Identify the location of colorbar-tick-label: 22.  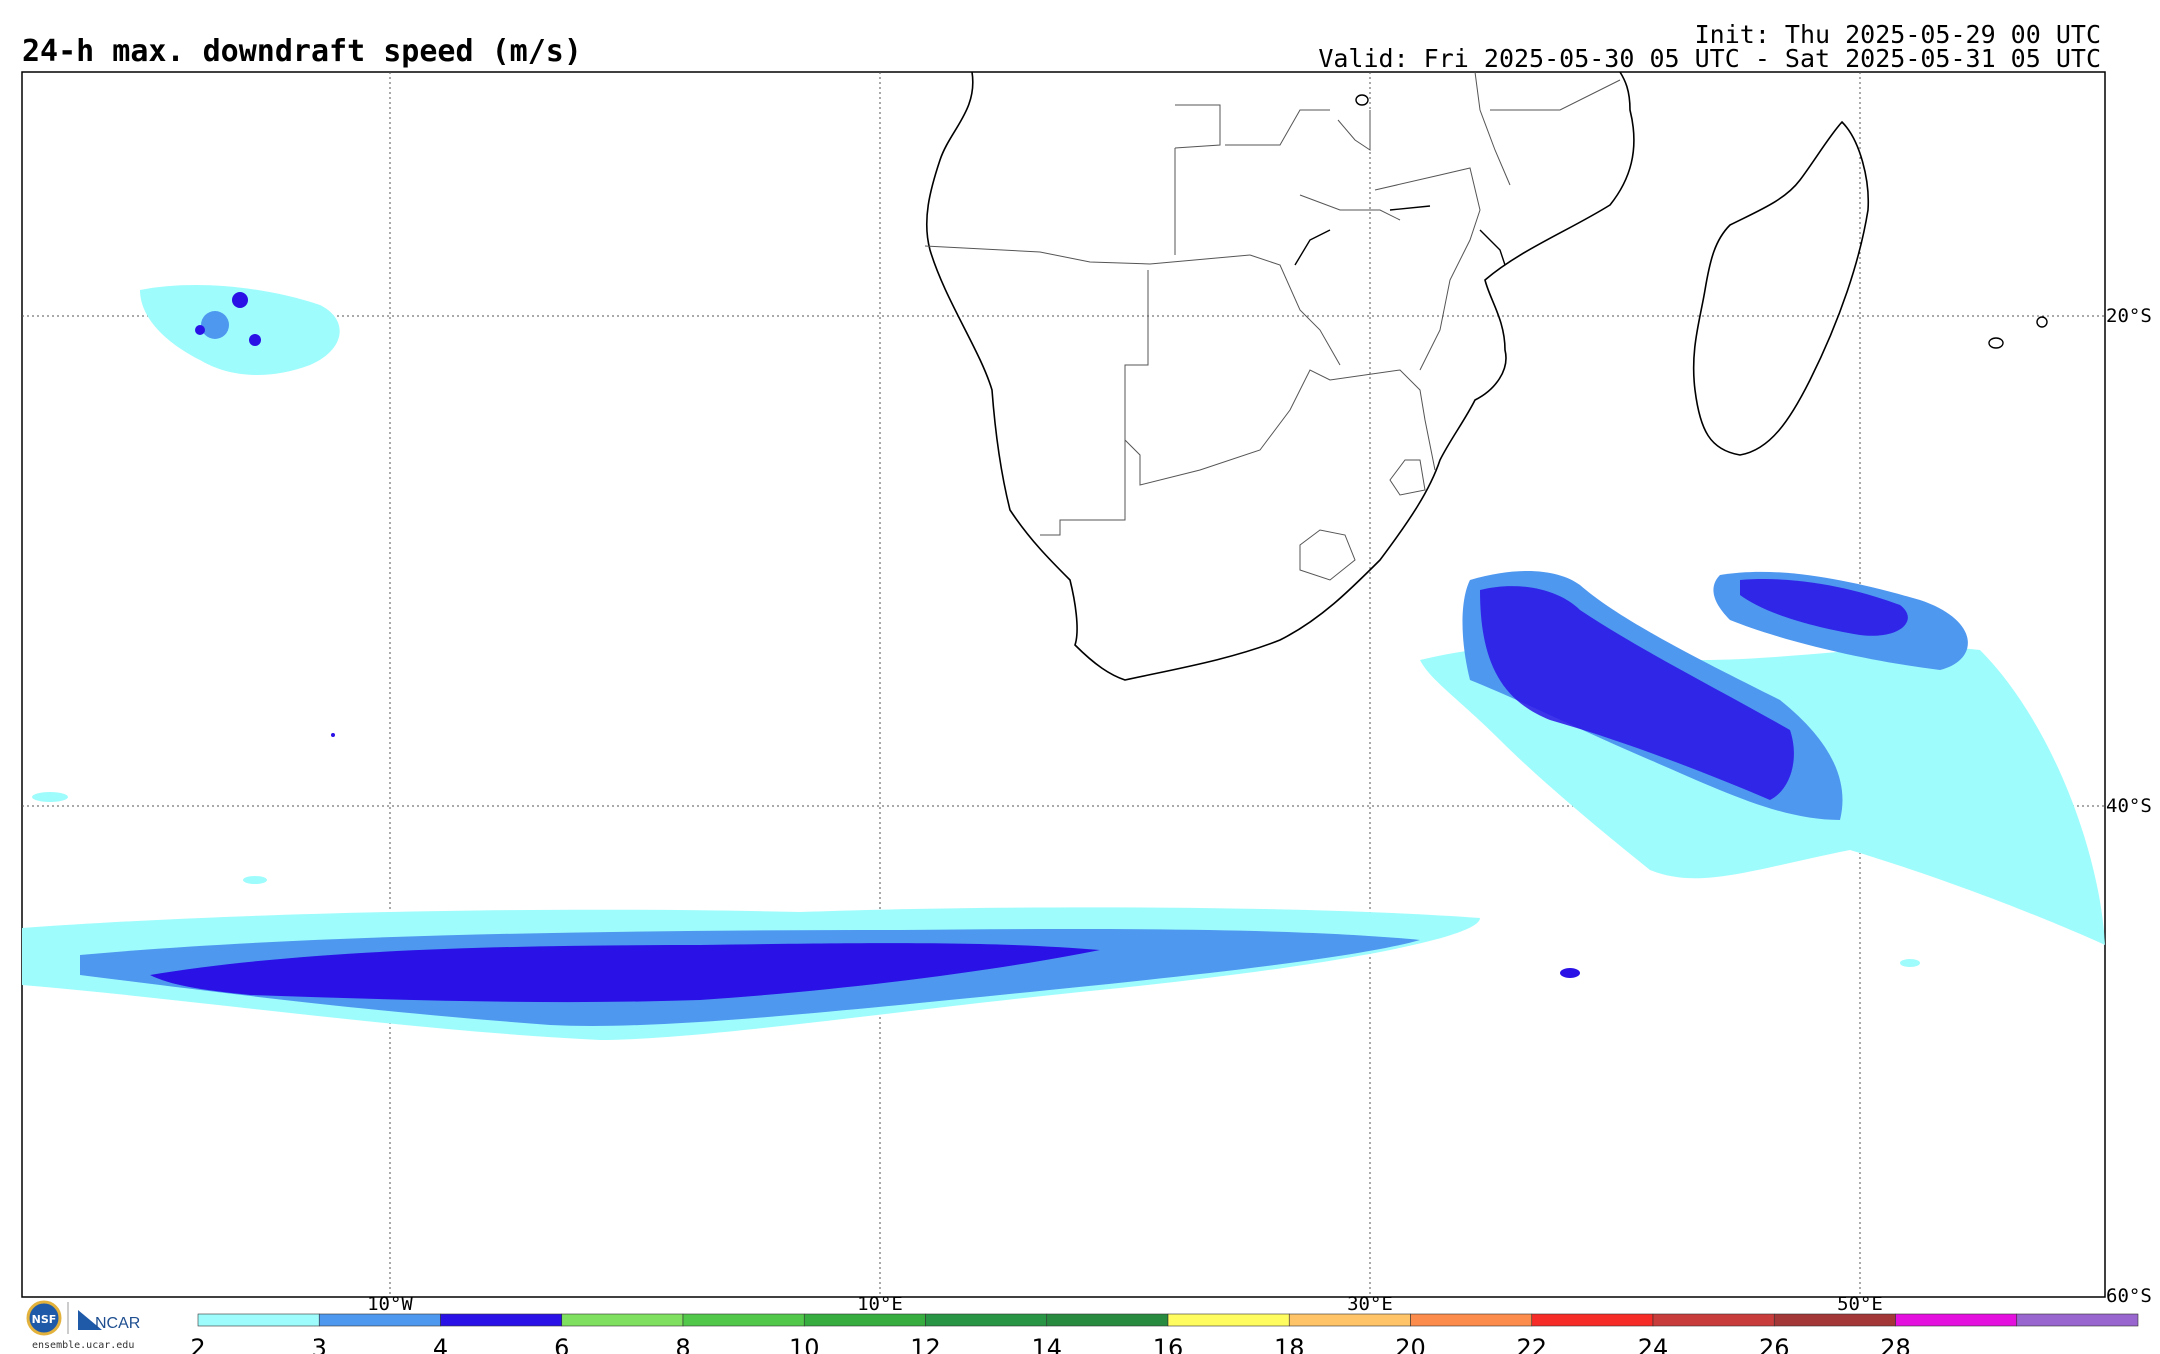
(1531, 1344).